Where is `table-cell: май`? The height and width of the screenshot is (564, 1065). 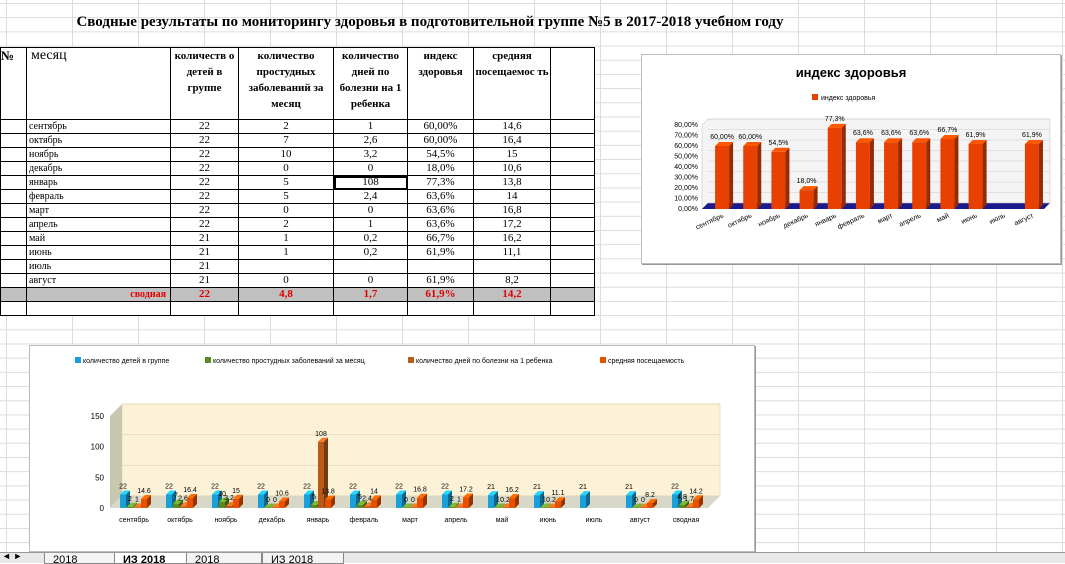
table-cell: май is located at coordinates (98, 238).